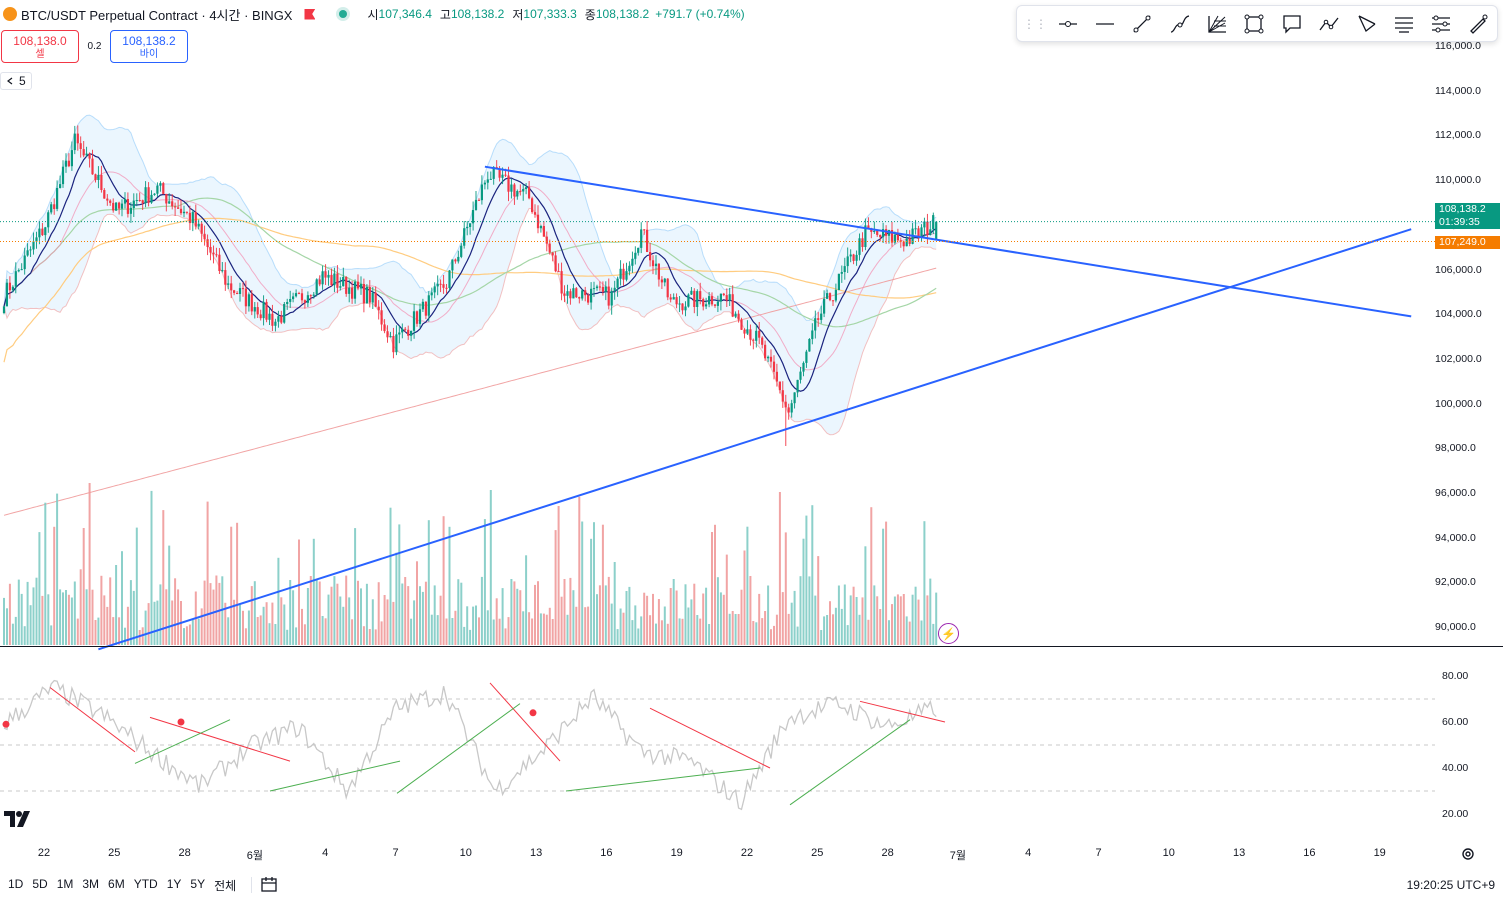 The height and width of the screenshot is (897, 1503). What do you see at coordinates (19, 819) in the screenshot?
I see `tradingview-logo-icon` at bounding box center [19, 819].